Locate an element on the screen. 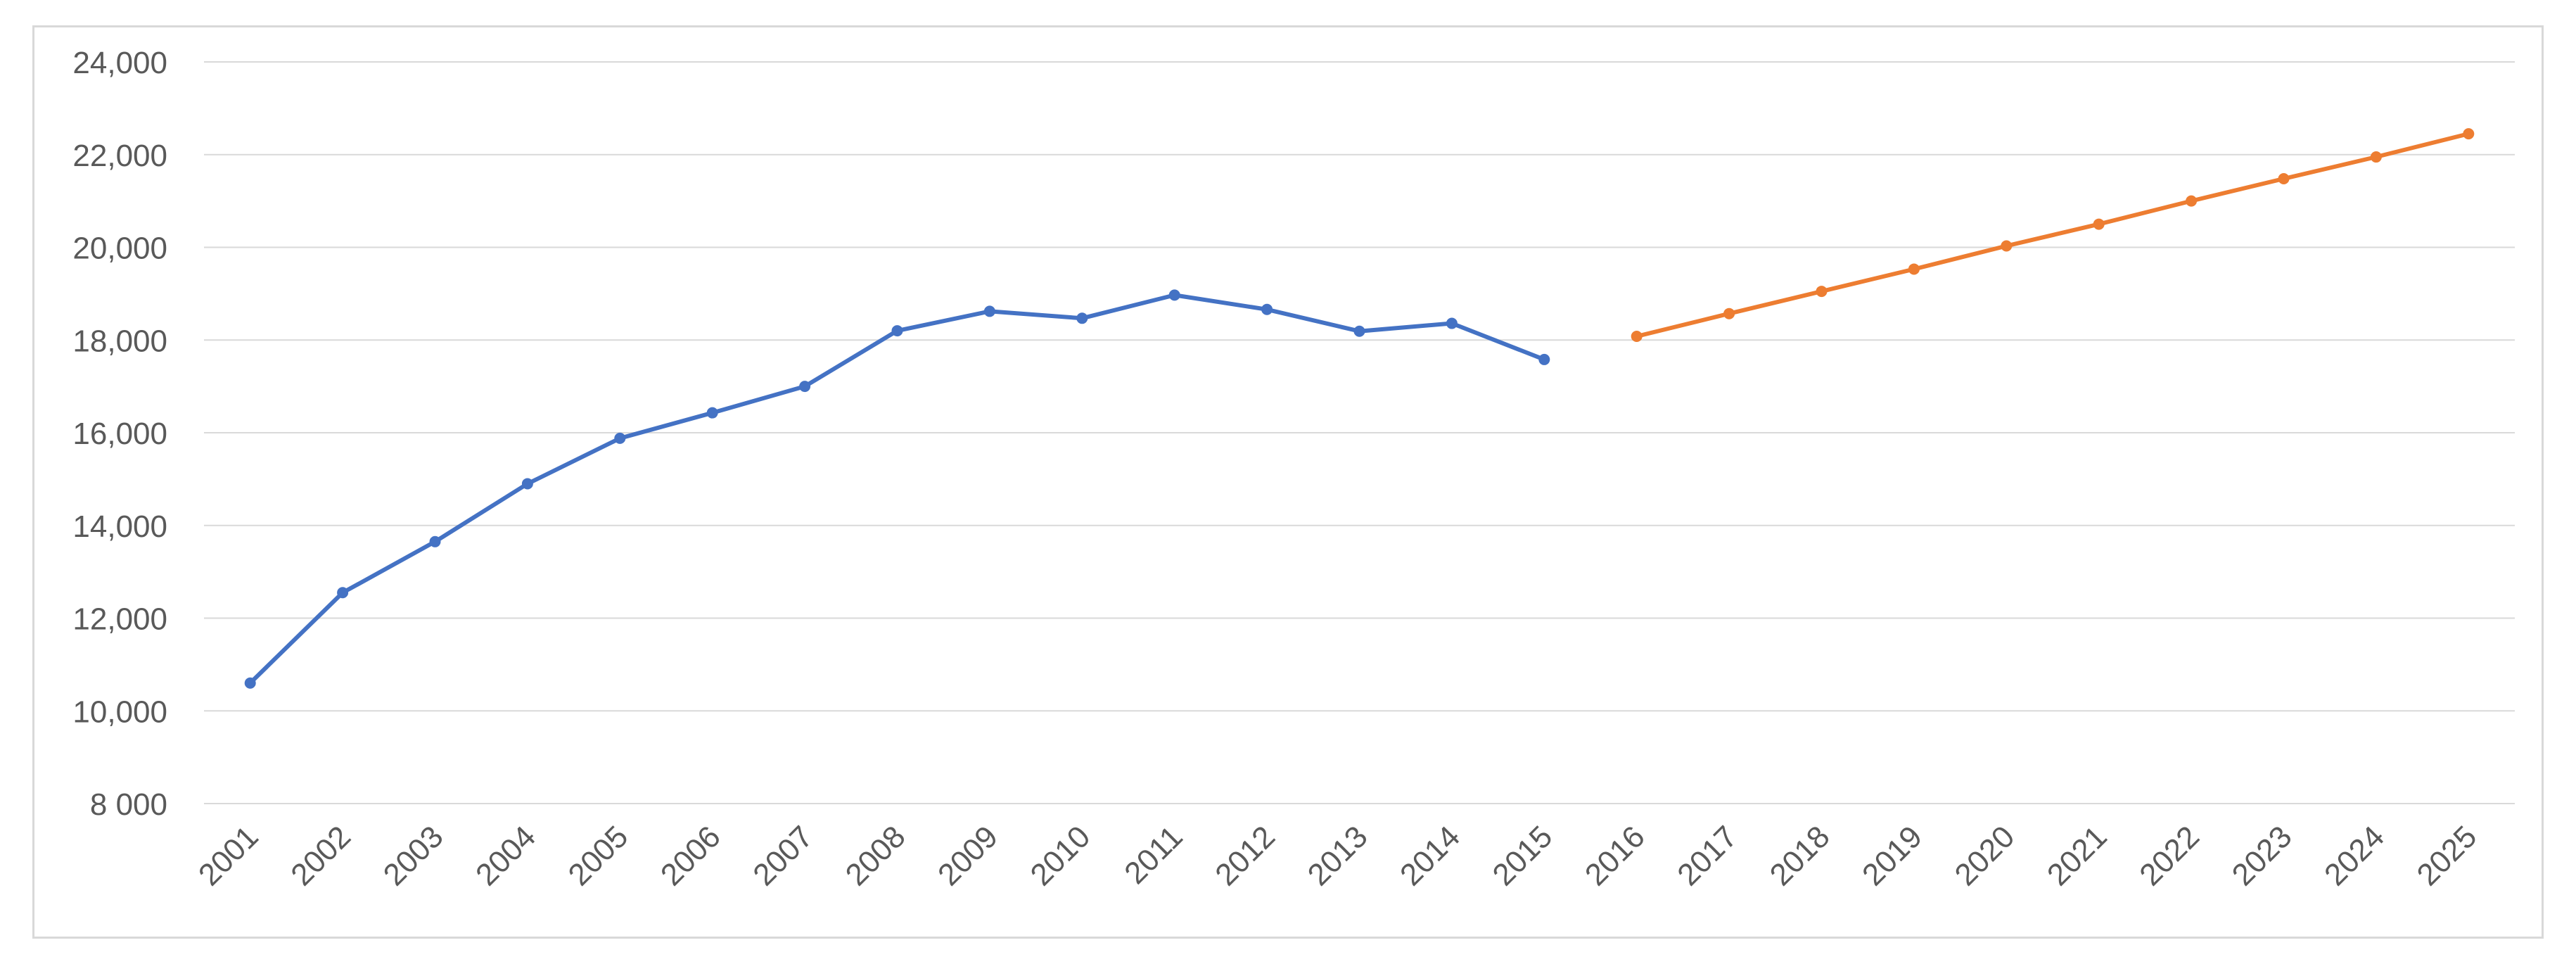 This screenshot has width=2576, height=964. x-tick-label: 2010 is located at coordinates (1060, 856).